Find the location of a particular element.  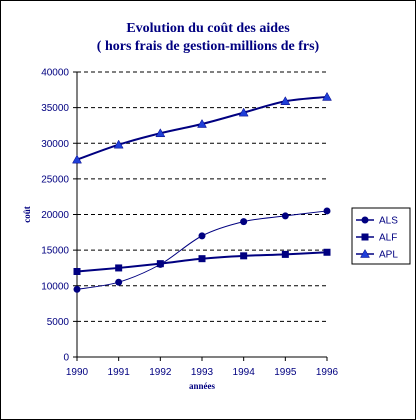

y-tick-label: 35000 is located at coordinates (55, 108).